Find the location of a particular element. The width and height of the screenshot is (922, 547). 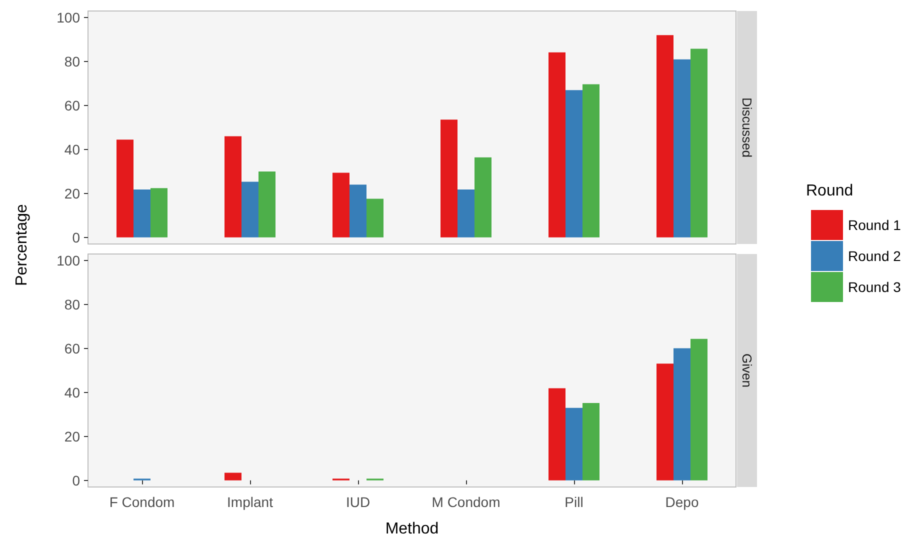

x-tick-label: Depo is located at coordinates (682, 502).